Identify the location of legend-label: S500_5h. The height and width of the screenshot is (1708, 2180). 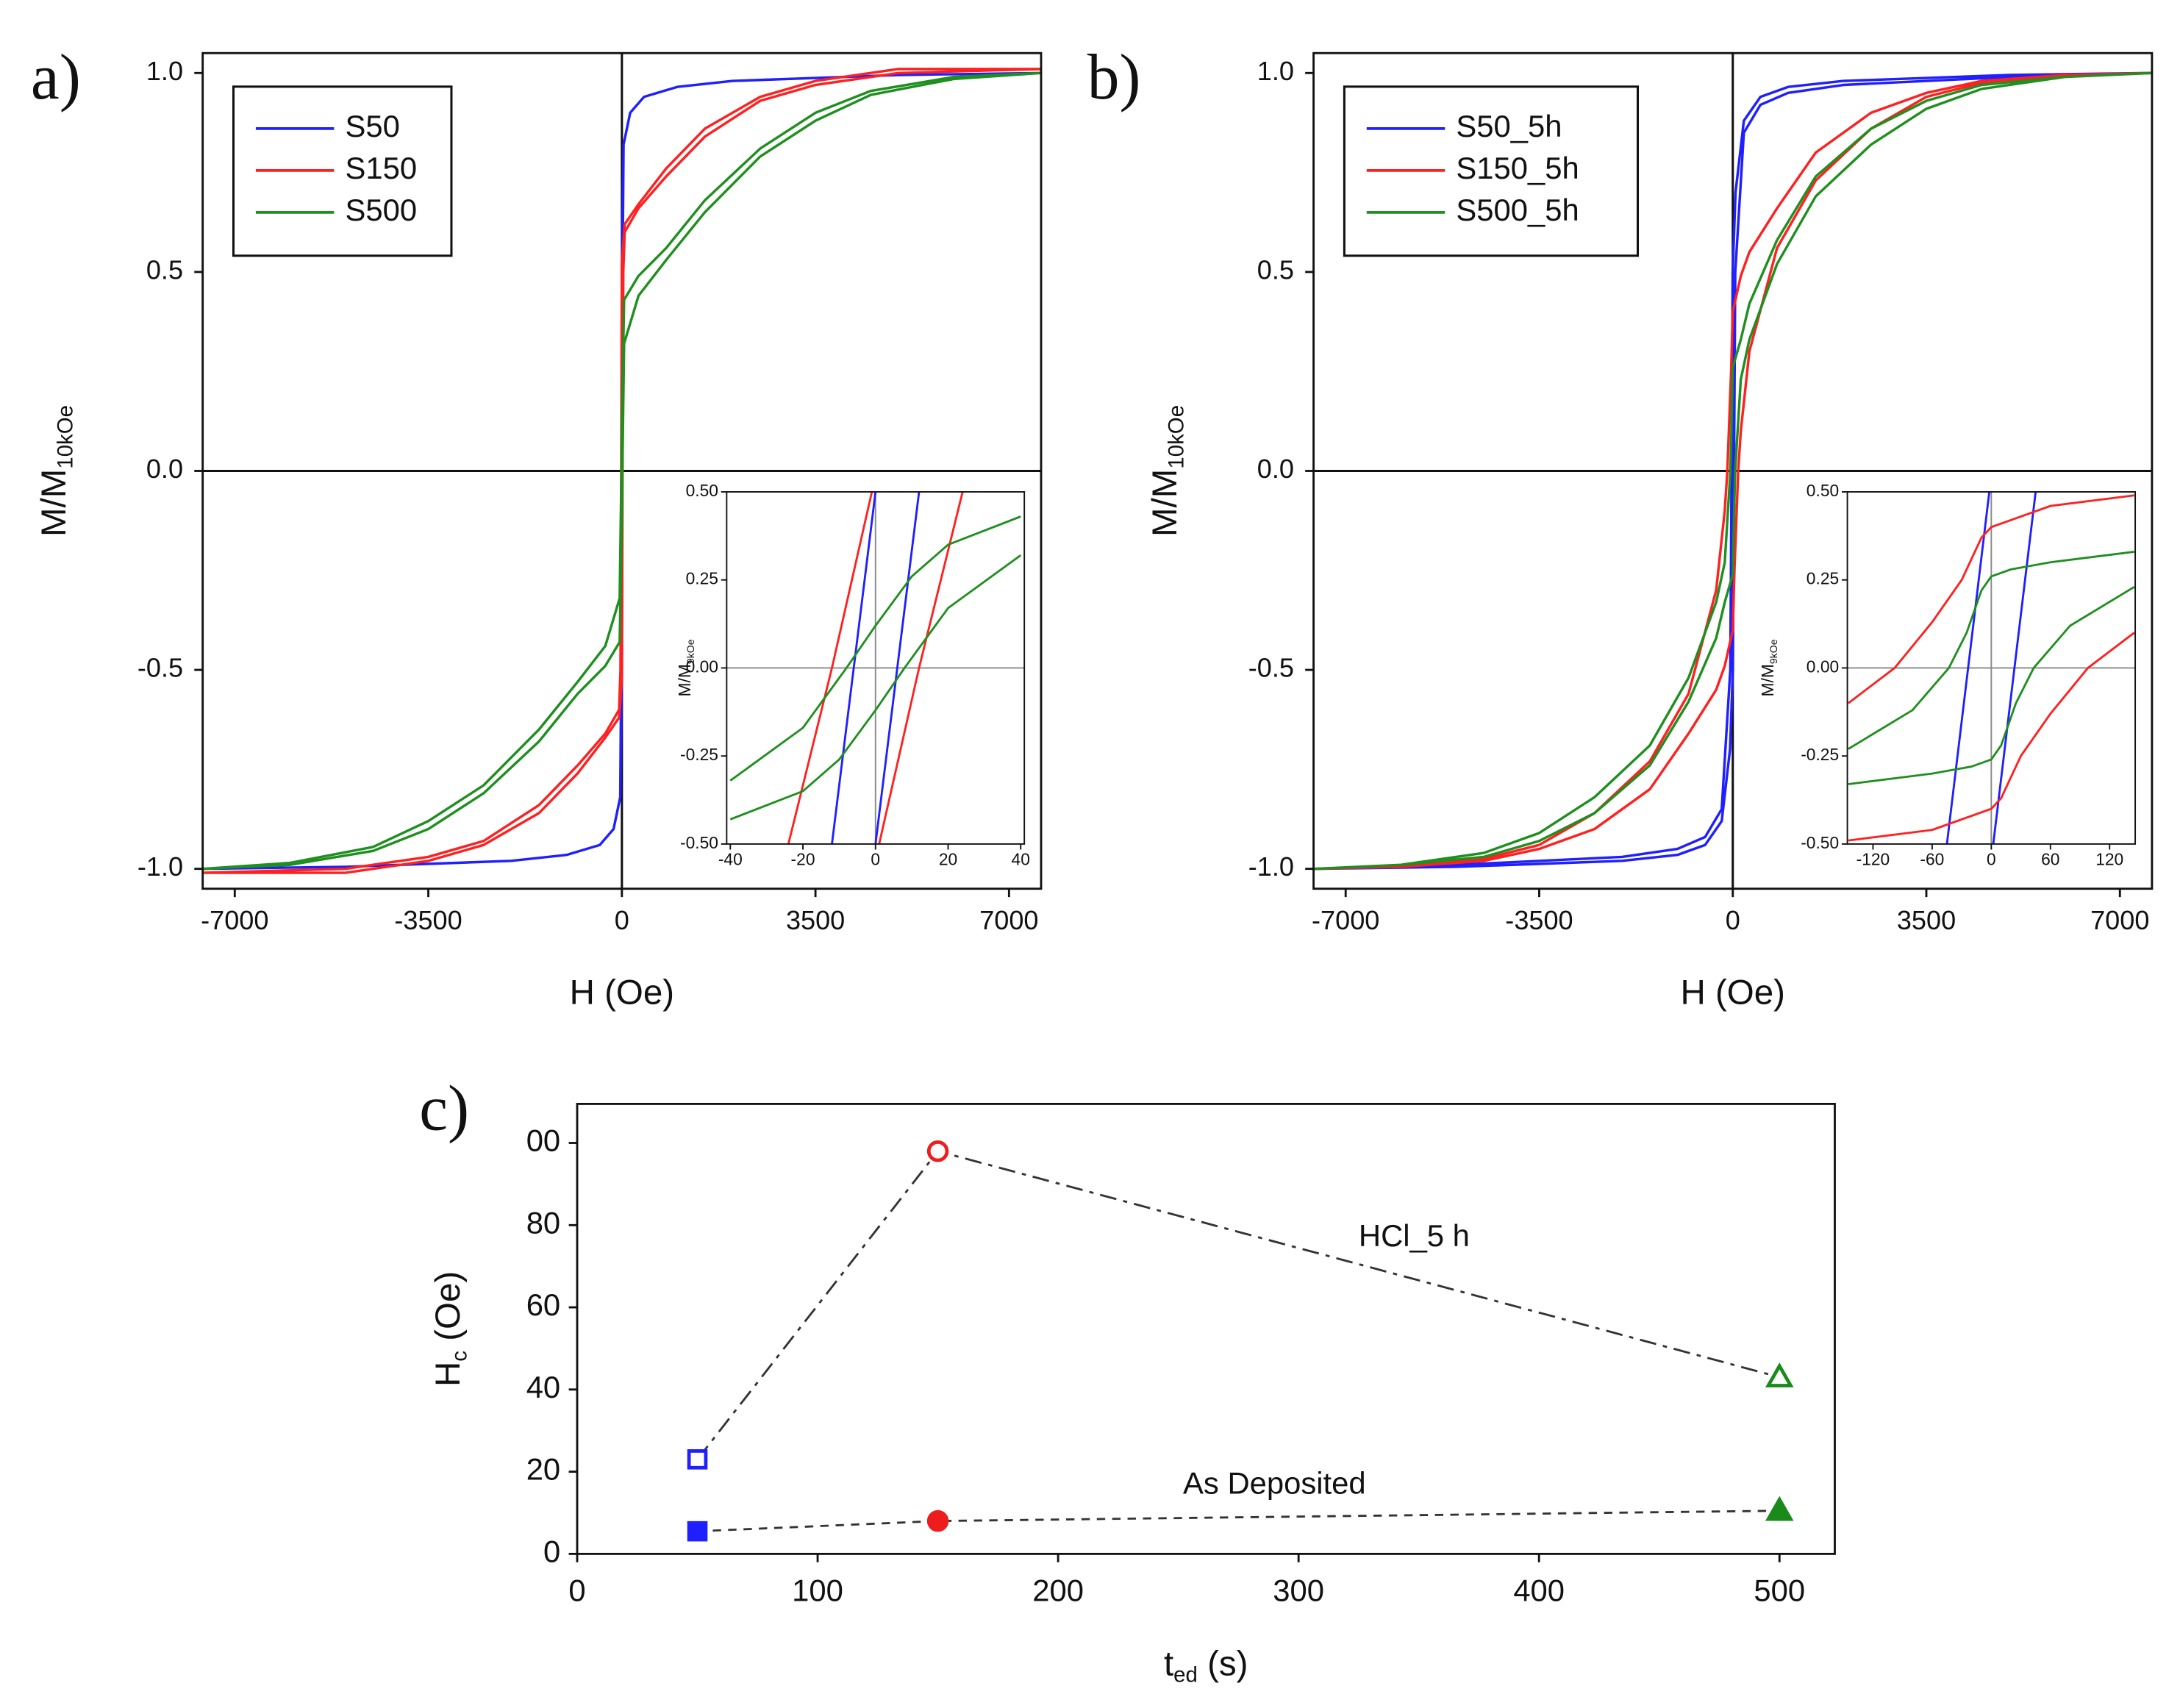
(1517, 210).